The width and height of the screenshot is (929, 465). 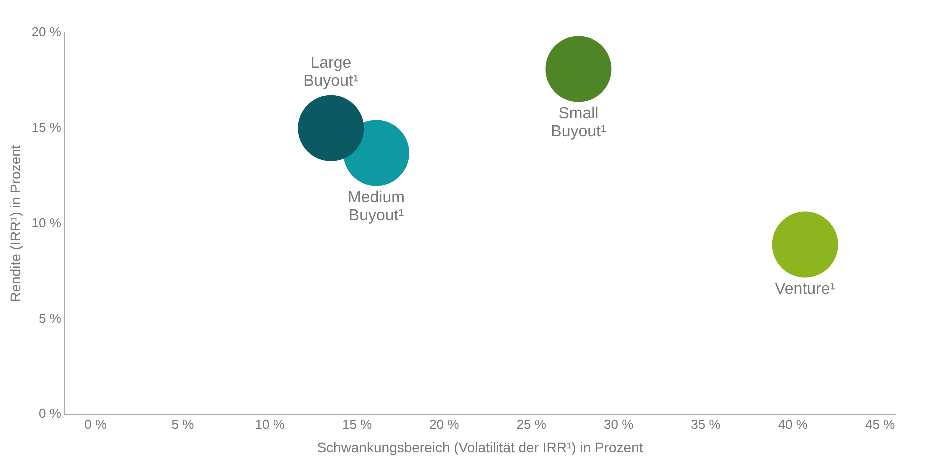 I want to click on y-tick-label: 15 %, so click(x=47, y=127).